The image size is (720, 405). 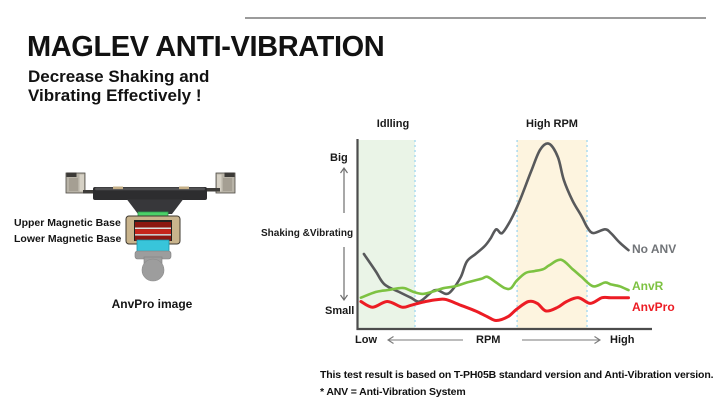 I want to click on y-axis-title: Shaking &Vibrating, so click(x=307, y=233).